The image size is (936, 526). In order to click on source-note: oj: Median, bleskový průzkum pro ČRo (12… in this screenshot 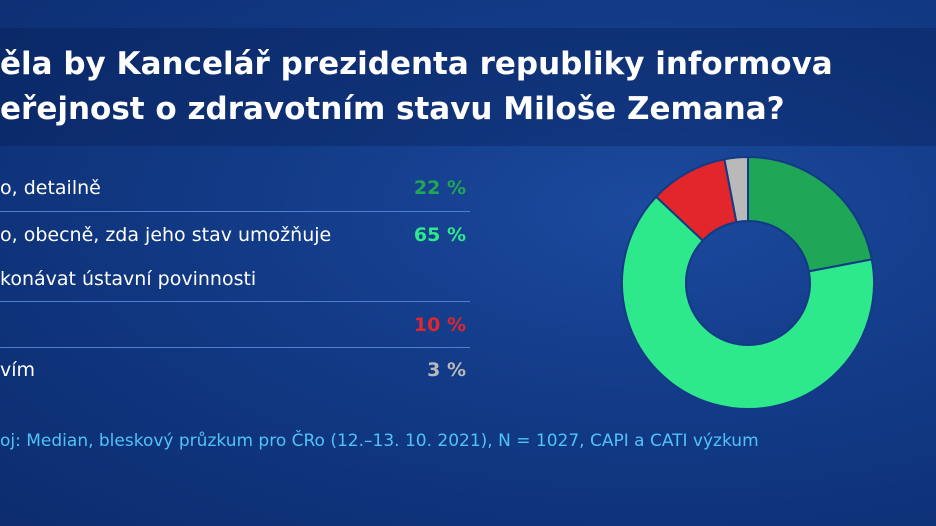, I will do `click(379, 441)`.